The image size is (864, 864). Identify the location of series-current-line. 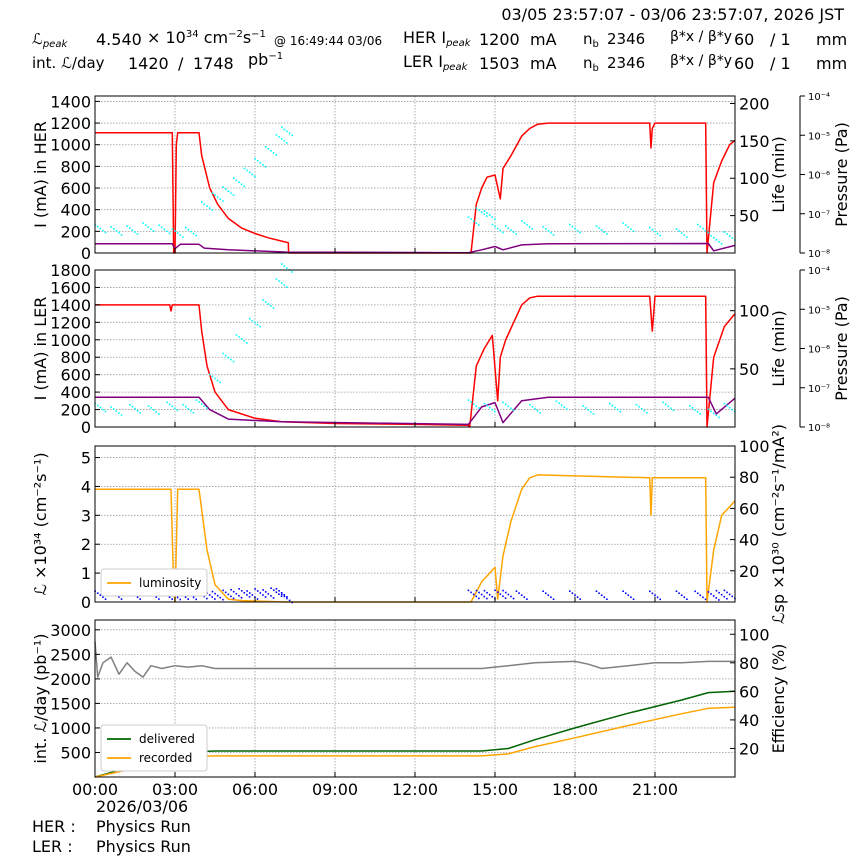
(415, 361).